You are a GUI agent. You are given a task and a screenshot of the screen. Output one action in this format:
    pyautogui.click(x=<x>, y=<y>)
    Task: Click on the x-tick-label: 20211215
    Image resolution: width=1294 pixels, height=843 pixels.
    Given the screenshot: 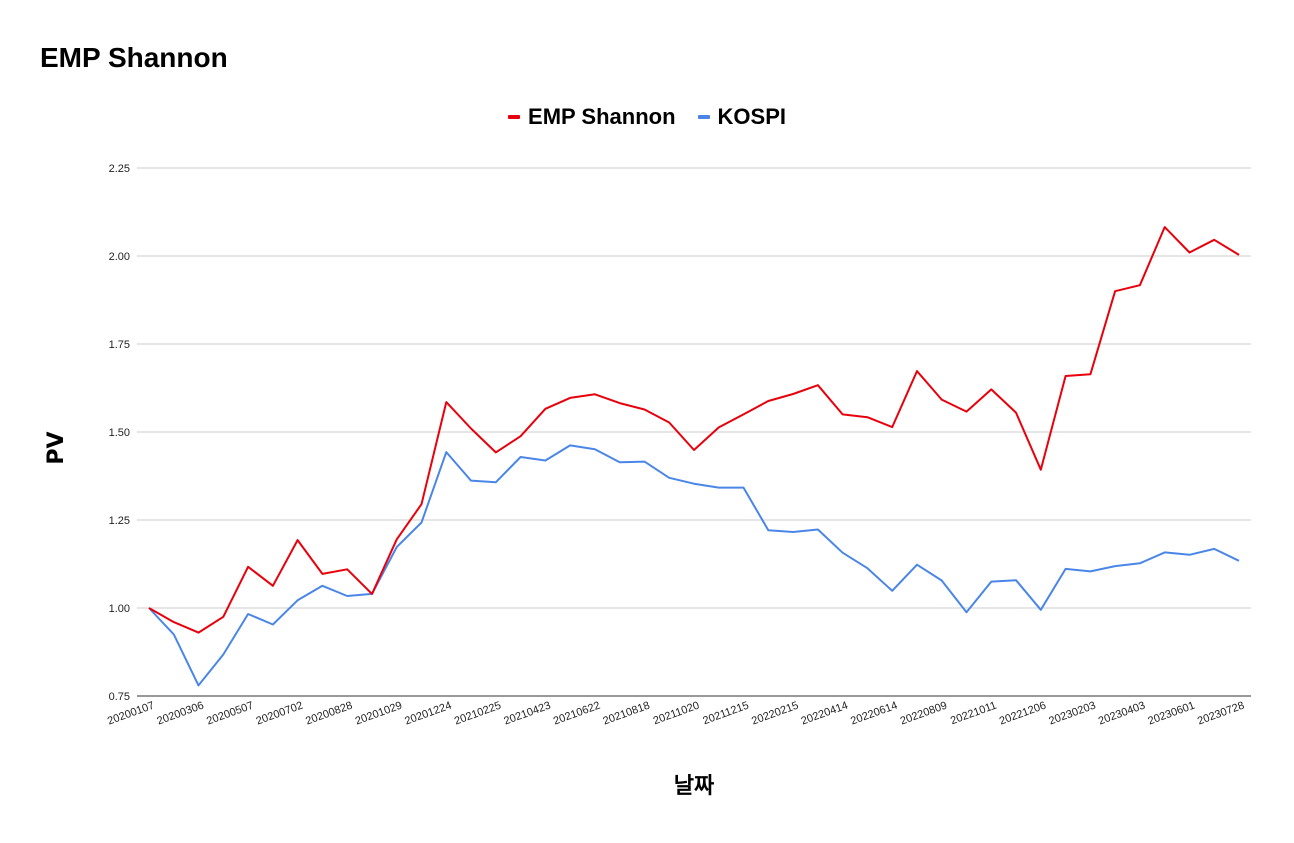 What is the action you would take?
    pyautogui.click(x=725, y=714)
    